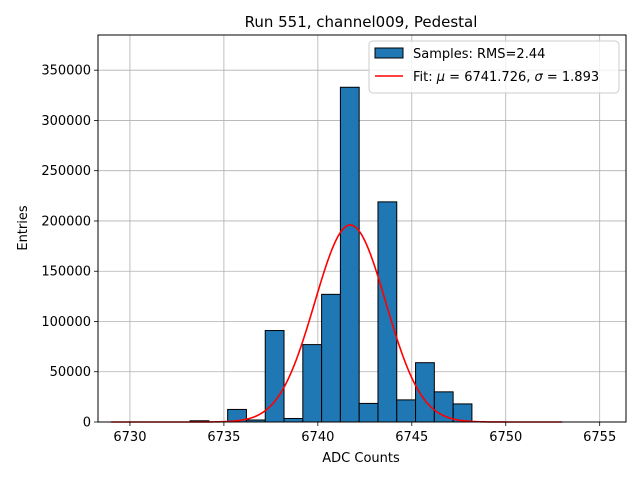 This screenshot has height=480, width=640. What do you see at coordinates (66, 322) in the screenshot?
I see `y-tick-label: 100000` at bounding box center [66, 322].